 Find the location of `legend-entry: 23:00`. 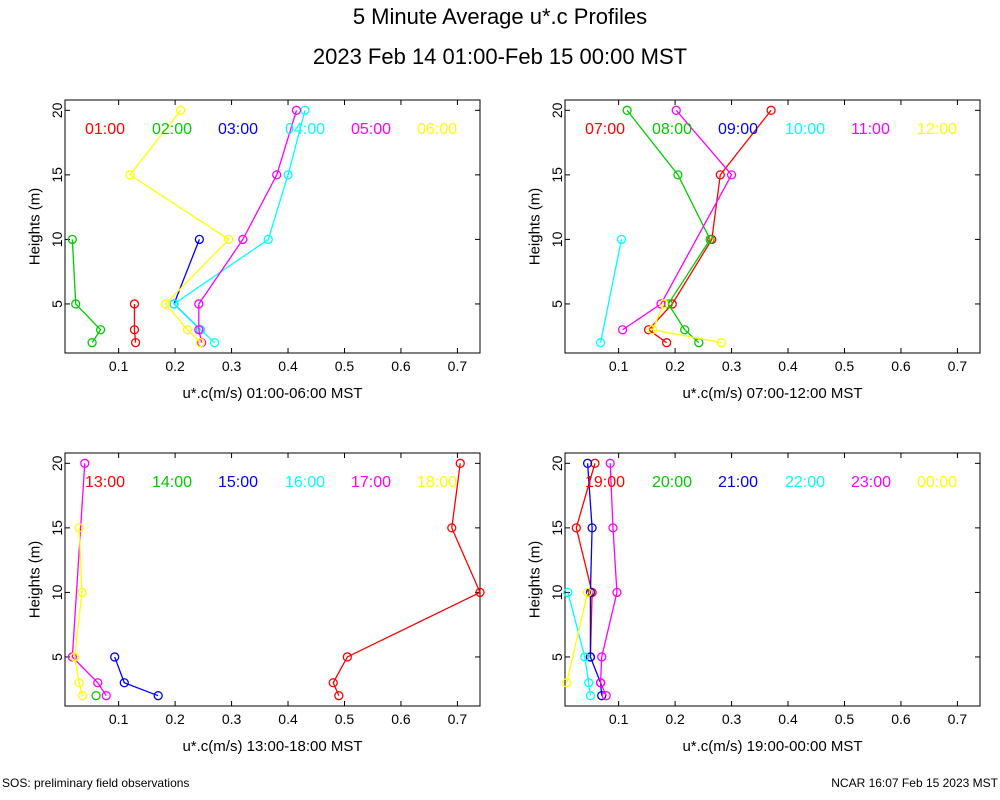

legend-entry: 23:00 is located at coordinates (871, 482).